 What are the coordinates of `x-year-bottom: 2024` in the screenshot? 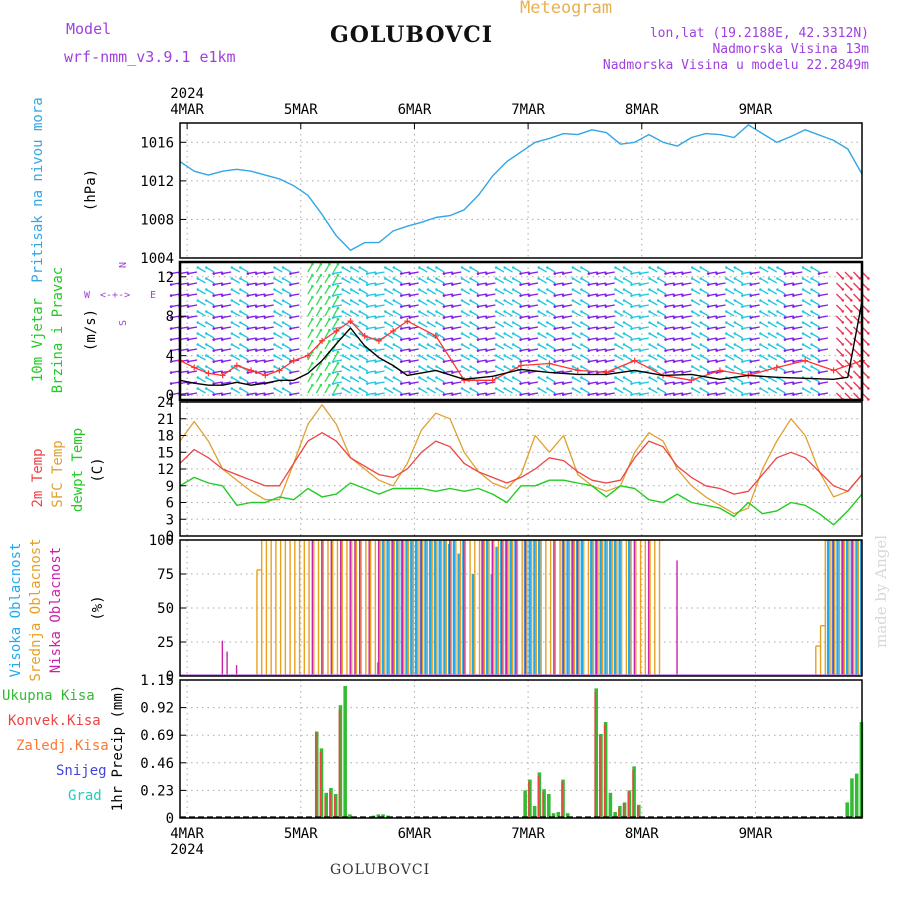 It's located at (187, 850).